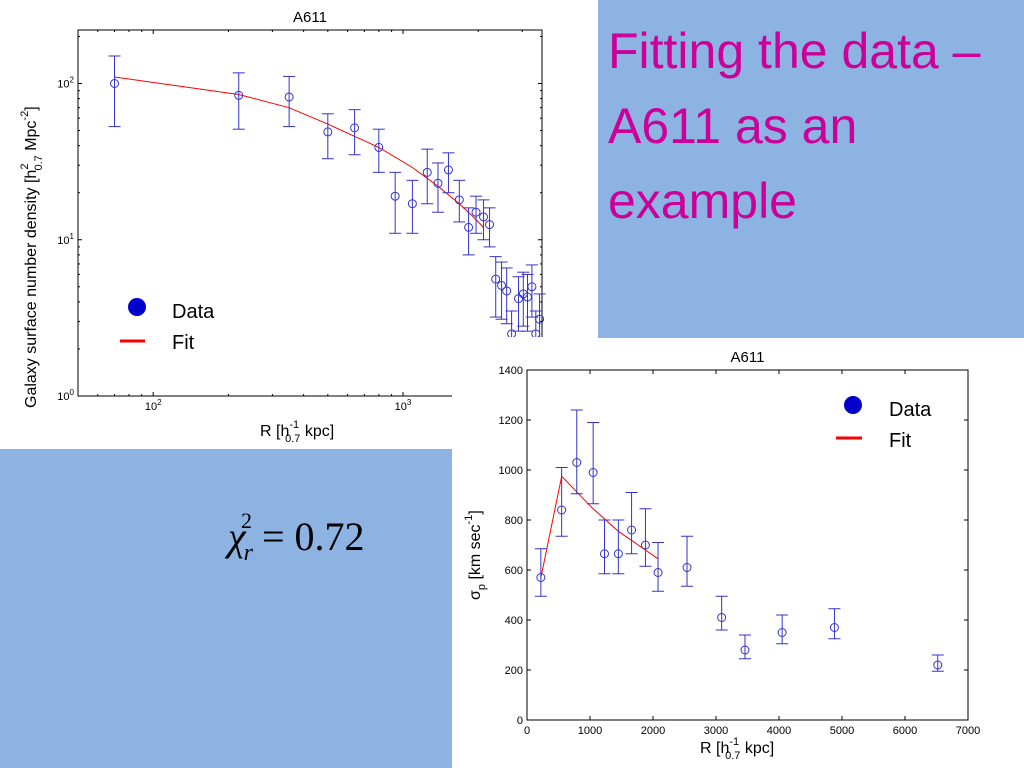 This screenshot has width=1024, height=768. Describe the element at coordinates (968, 731) in the screenshot. I see `x-tick-label: 7000` at that location.